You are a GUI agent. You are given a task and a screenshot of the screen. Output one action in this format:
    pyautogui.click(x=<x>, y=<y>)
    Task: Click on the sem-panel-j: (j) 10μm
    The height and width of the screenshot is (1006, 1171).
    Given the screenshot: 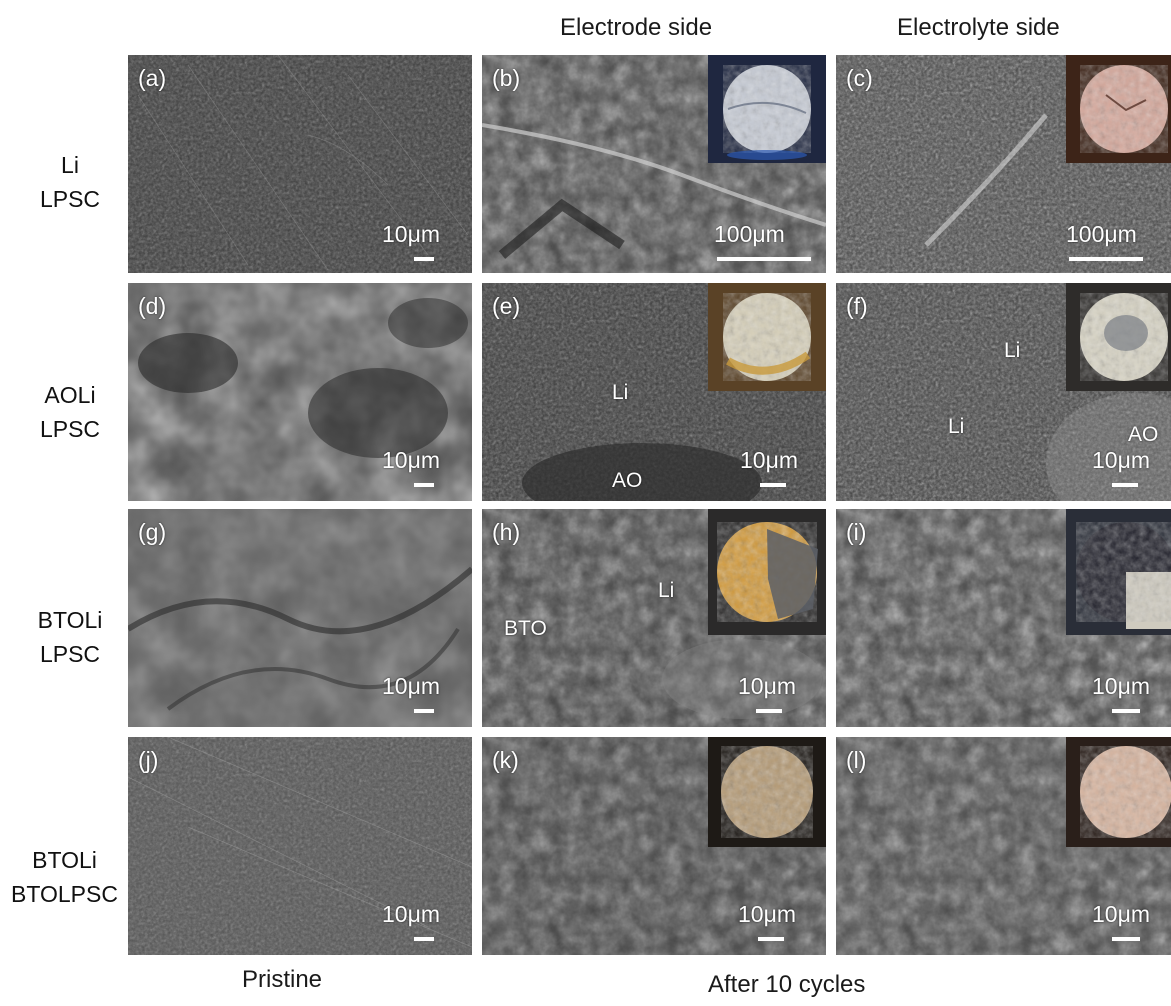 What is the action you would take?
    pyautogui.click(x=300, y=846)
    